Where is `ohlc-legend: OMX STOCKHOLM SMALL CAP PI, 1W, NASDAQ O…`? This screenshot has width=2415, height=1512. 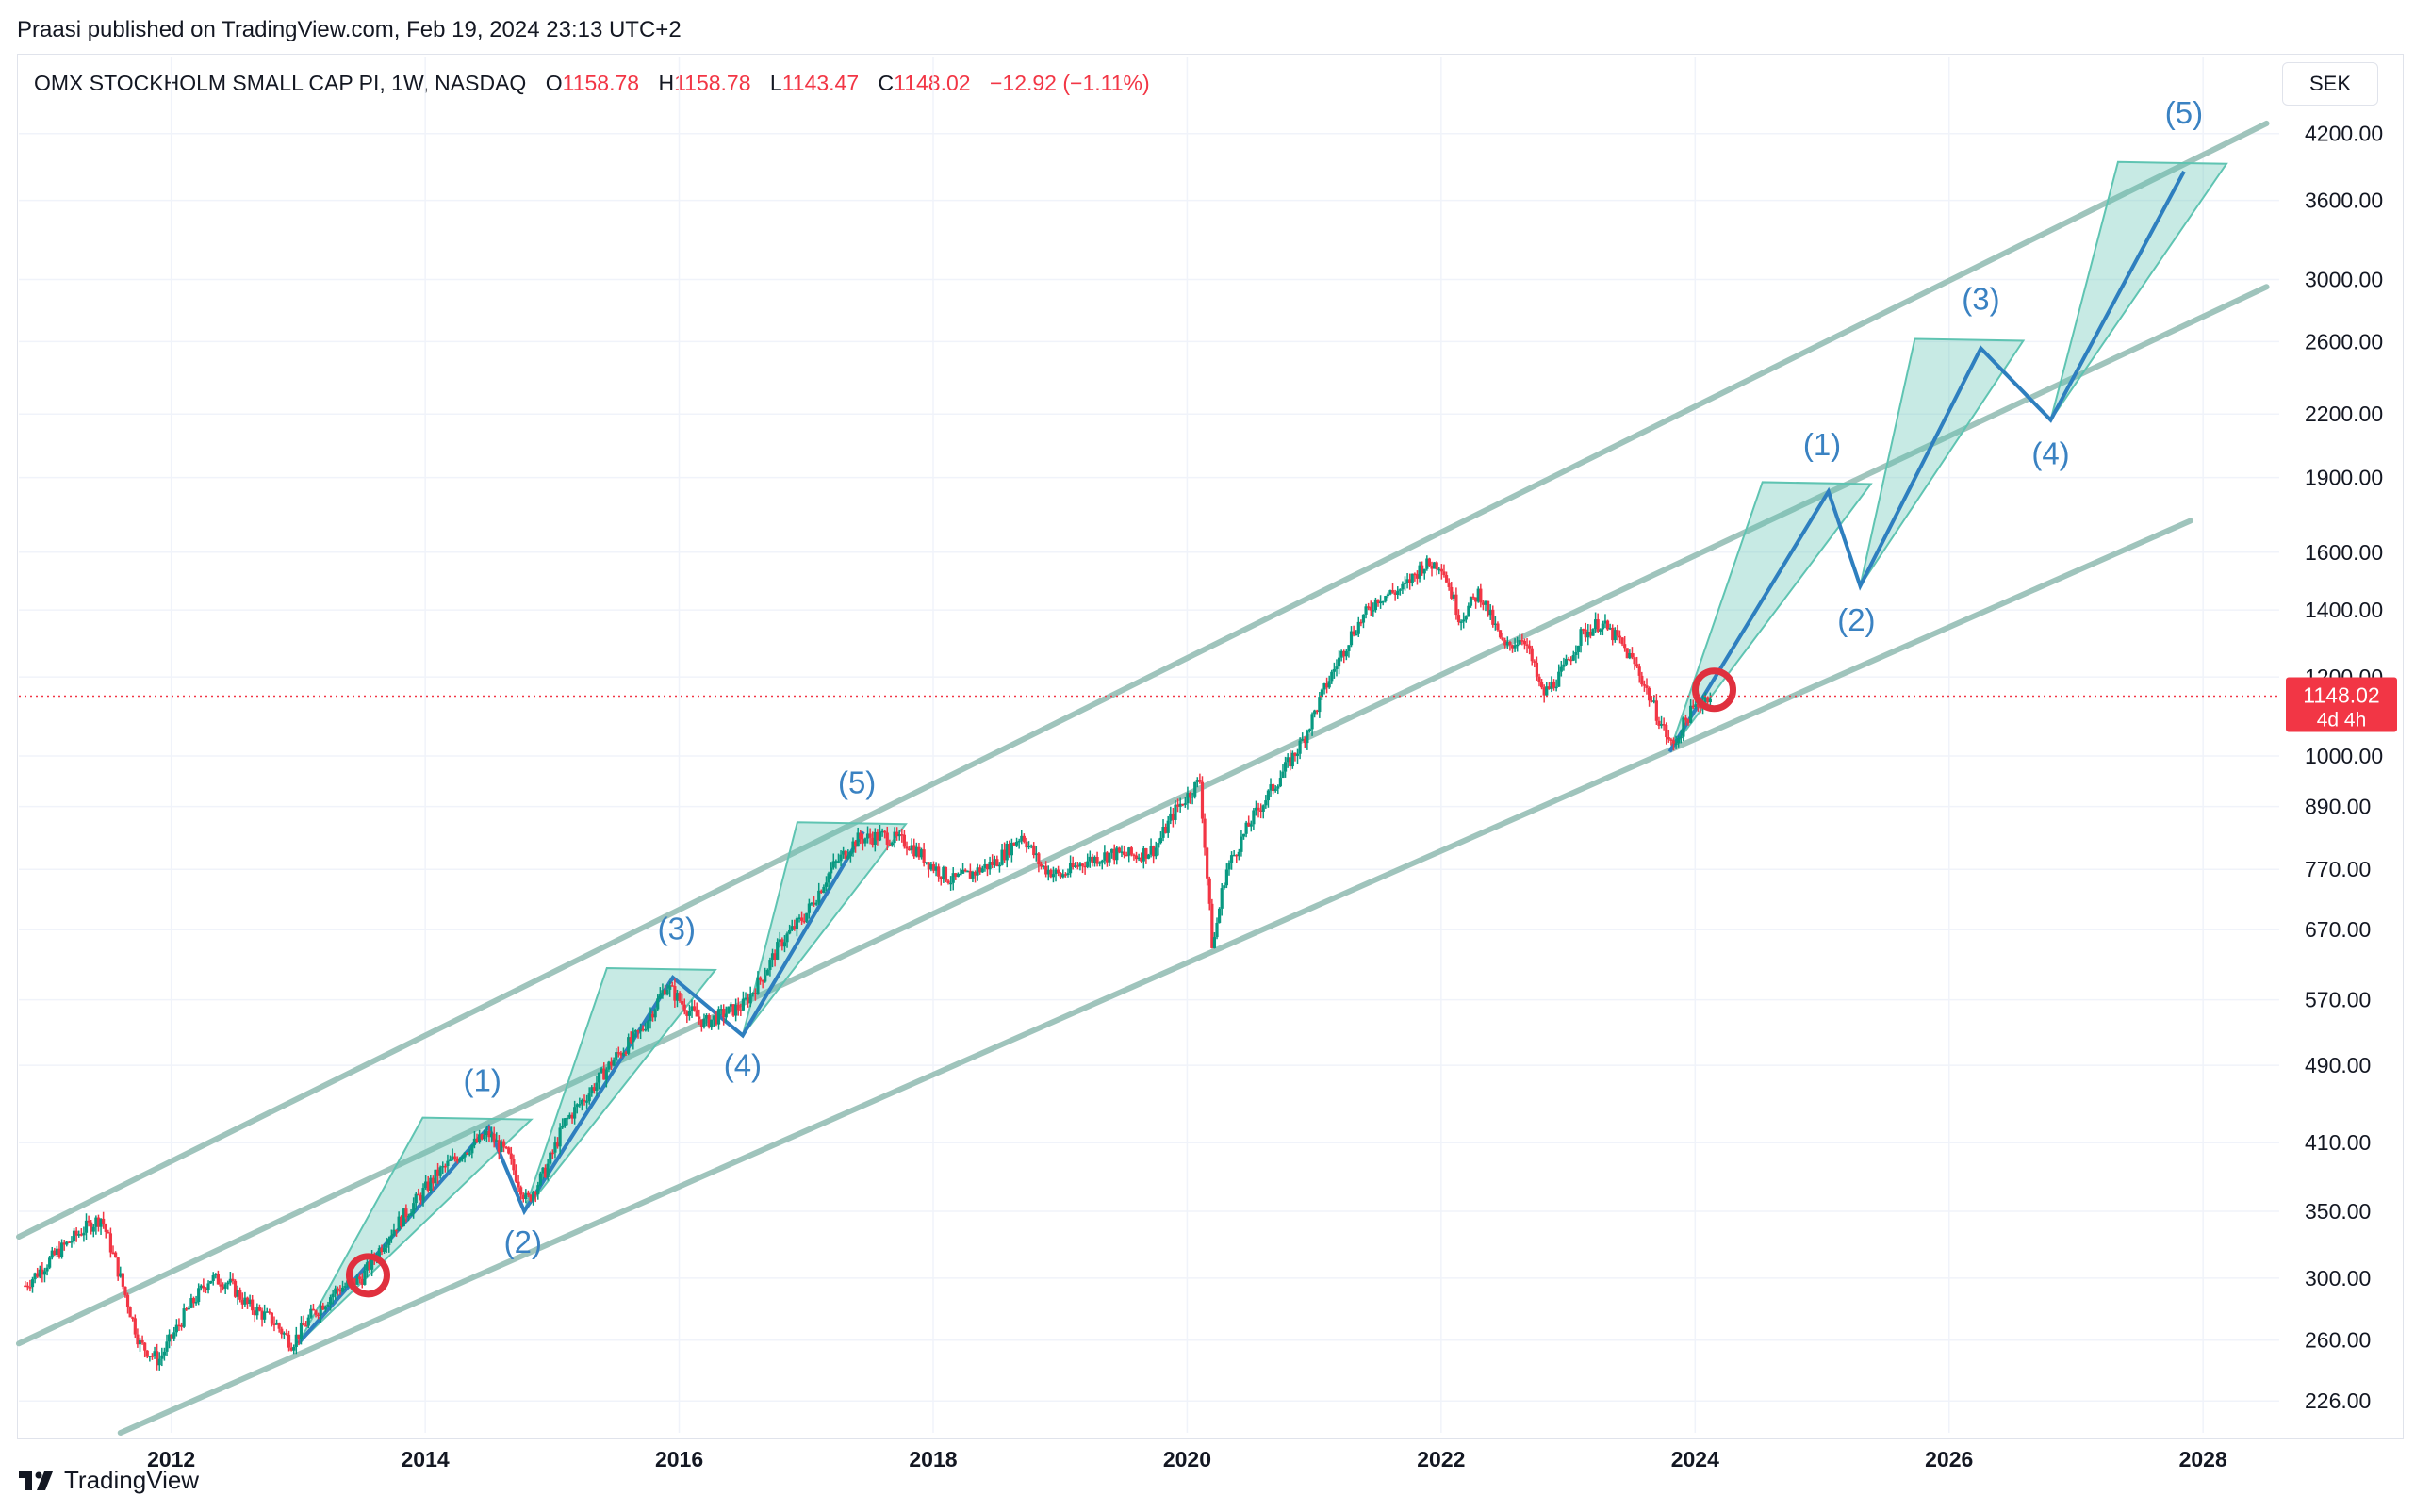
ohlc-legend: OMX STOCKHOLM SMALL CAP PI, 1W, NASDAQ O… is located at coordinates (592, 83).